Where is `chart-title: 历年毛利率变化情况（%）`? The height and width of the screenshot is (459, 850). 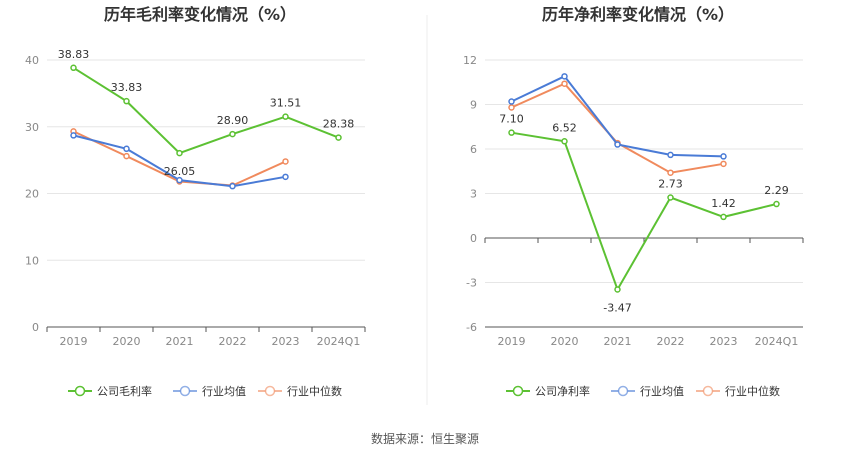 chart-title: 历年毛利率变化情况（%） is located at coordinates (200, 14).